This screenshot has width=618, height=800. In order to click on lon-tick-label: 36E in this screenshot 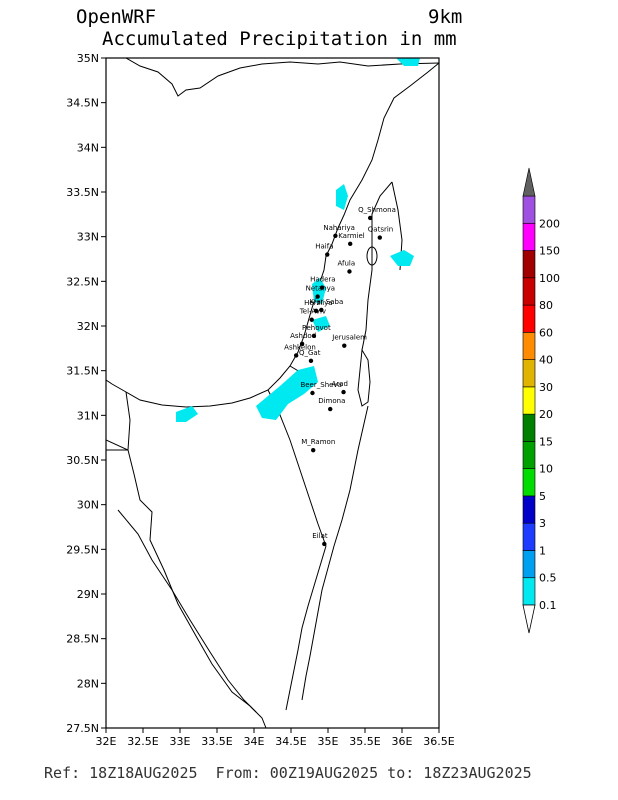, I will do `click(402, 741)`.